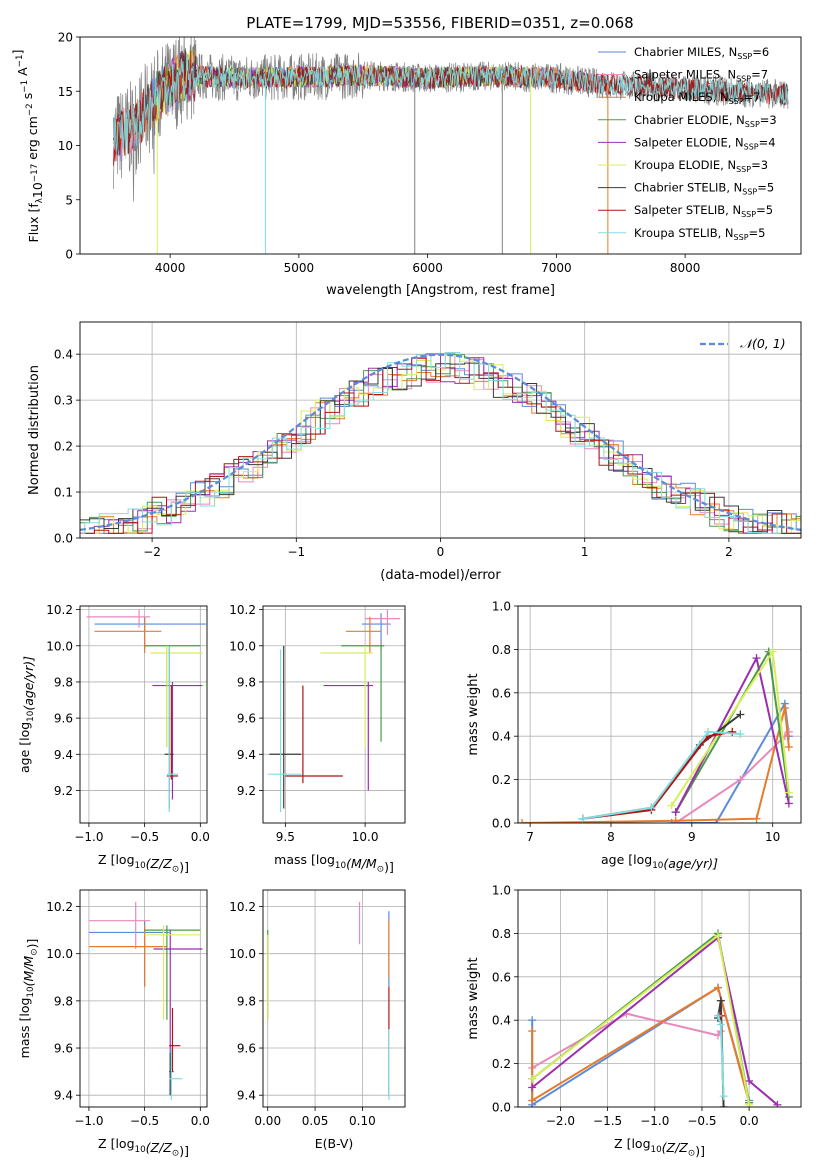  What do you see at coordinates (473, 714) in the screenshot?
I see `mass-weight-vs-age-ylabel: mass weight` at bounding box center [473, 714].